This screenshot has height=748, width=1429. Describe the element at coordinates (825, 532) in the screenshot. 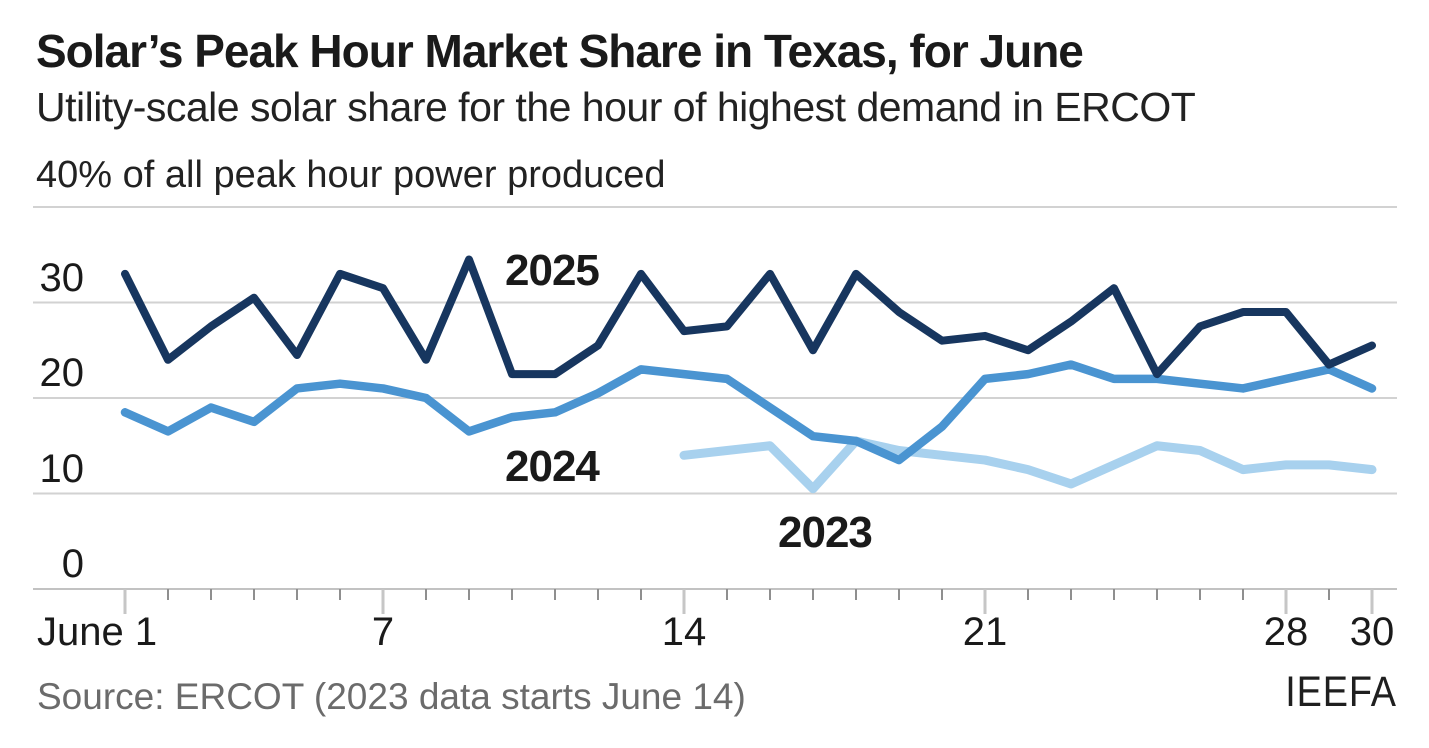

I see `series-label-2023: 2023` at that location.